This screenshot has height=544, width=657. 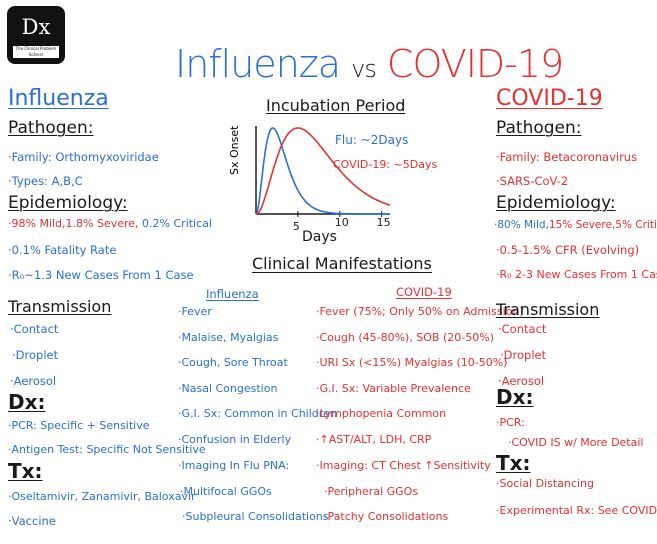 What do you see at coordinates (556, 203) in the screenshot?
I see `right-epi-heading: Epidemiology:` at bounding box center [556, 203].